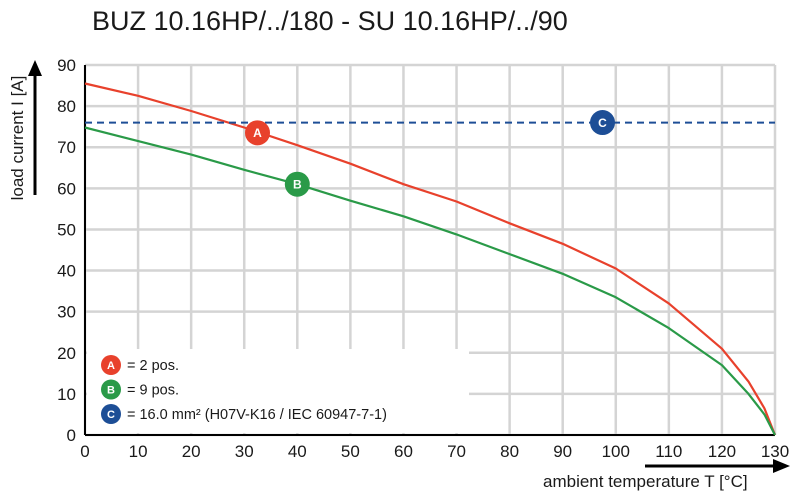 The width and height of the screenshot is (800, 500). What do you see at coordinates (66, 229) in the screenshot?
I see `y-tick-label: 50` at bounding box center [66, 229].